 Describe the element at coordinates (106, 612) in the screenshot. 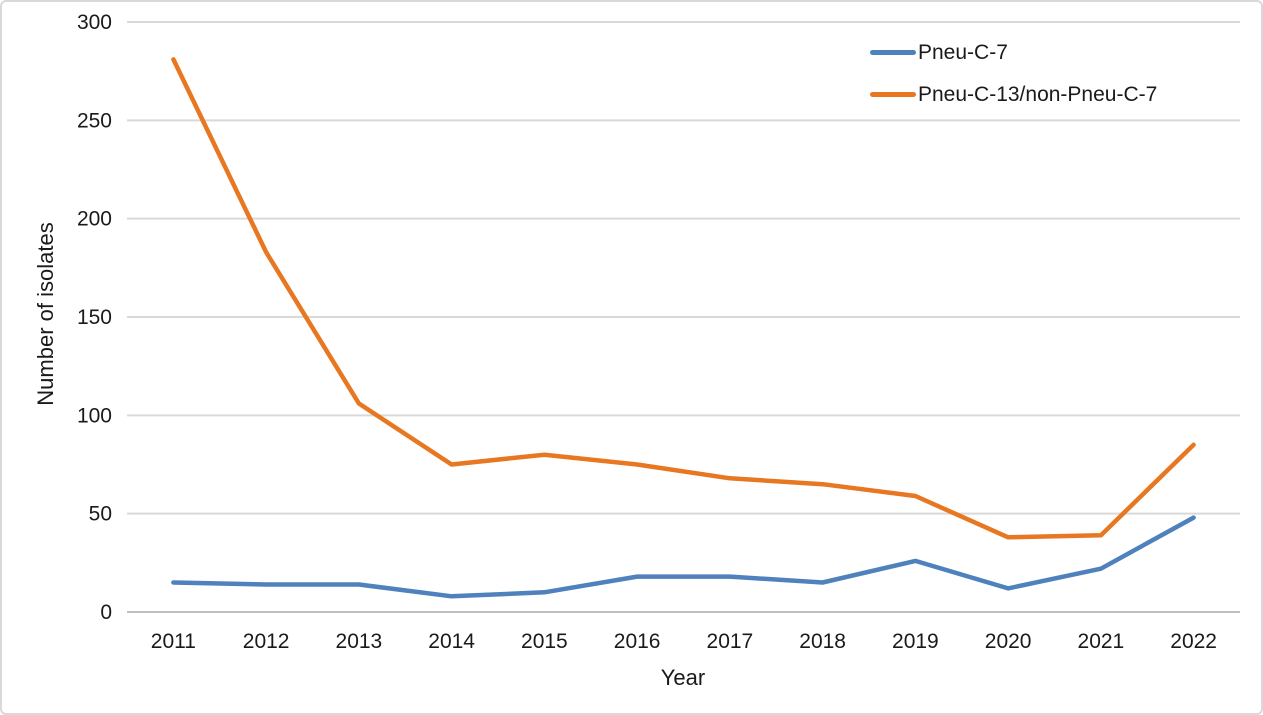

I see `y-tick-label-0: 0` at that location.